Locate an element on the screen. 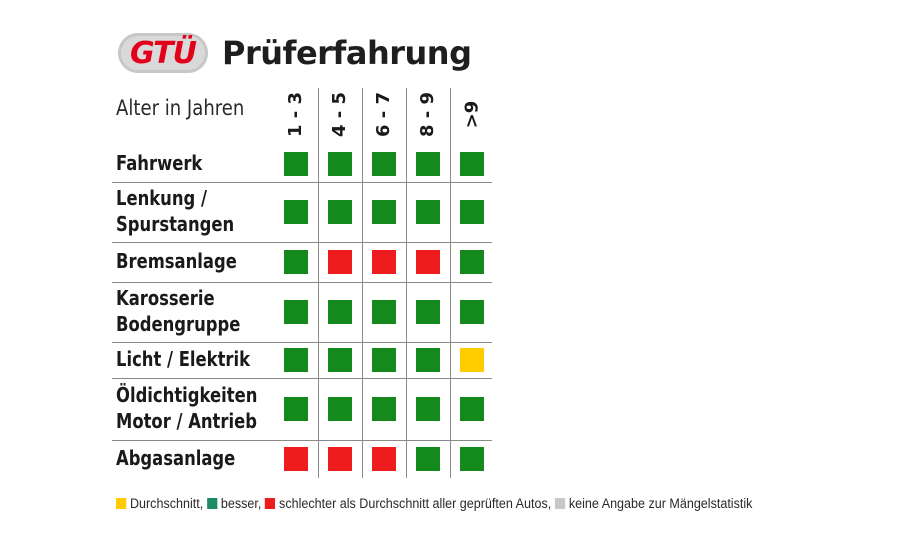 The image size is (910, 548). column-header-label: 6 - 7 is located at coordinates (384, 114).